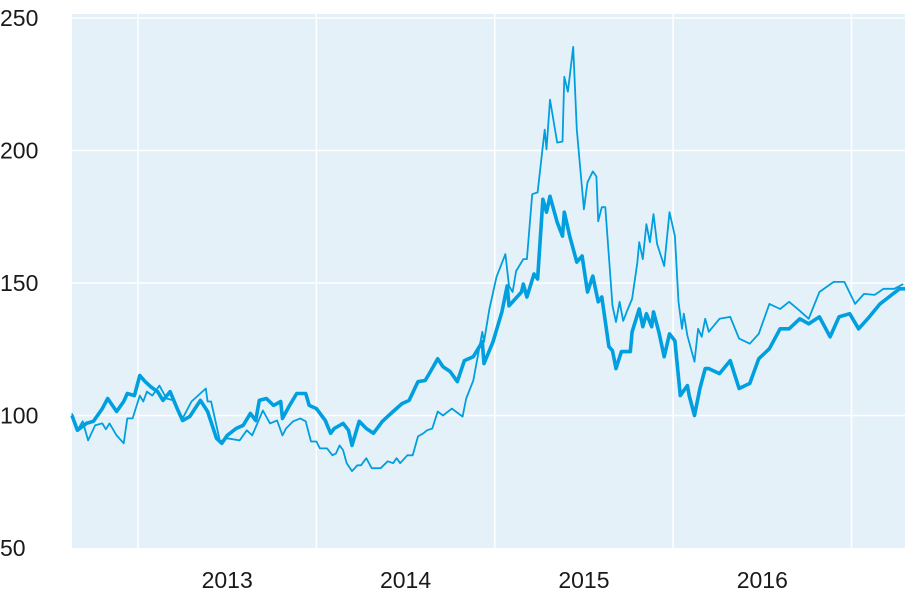 The height and width of the screenshot is (607, 908). Describe the element at coordinates (13, 548) in the screenshot. I see `y-tick-label: 50` at that location.